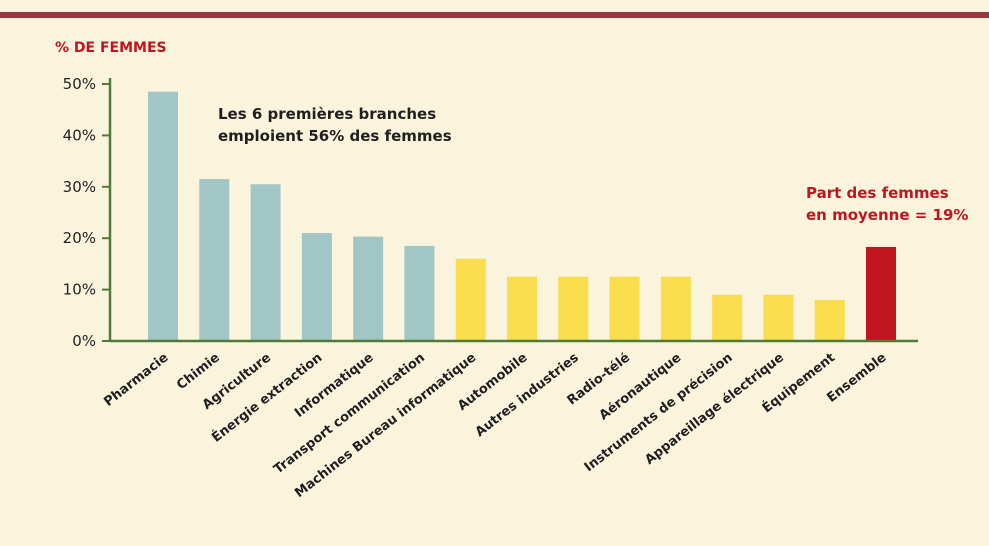  What do you see at coordinates (494, 15) in the screenshot?
I see `top-rule` at bounding box center [494, 15].